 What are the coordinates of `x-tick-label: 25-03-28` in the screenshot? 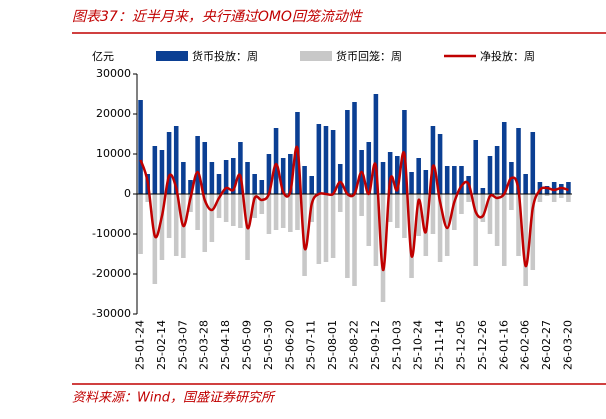 It's located at (204, 345).